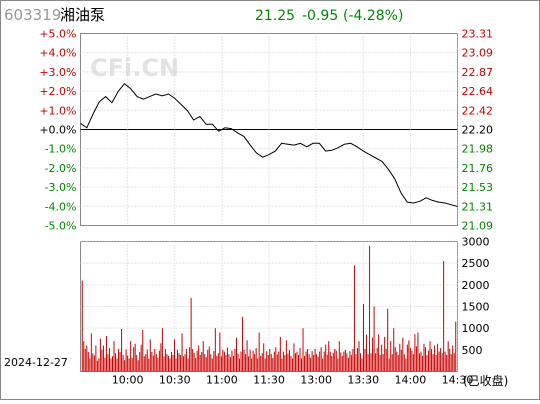  I want to click on stock-name: 湘油泵, so click(82, 15).